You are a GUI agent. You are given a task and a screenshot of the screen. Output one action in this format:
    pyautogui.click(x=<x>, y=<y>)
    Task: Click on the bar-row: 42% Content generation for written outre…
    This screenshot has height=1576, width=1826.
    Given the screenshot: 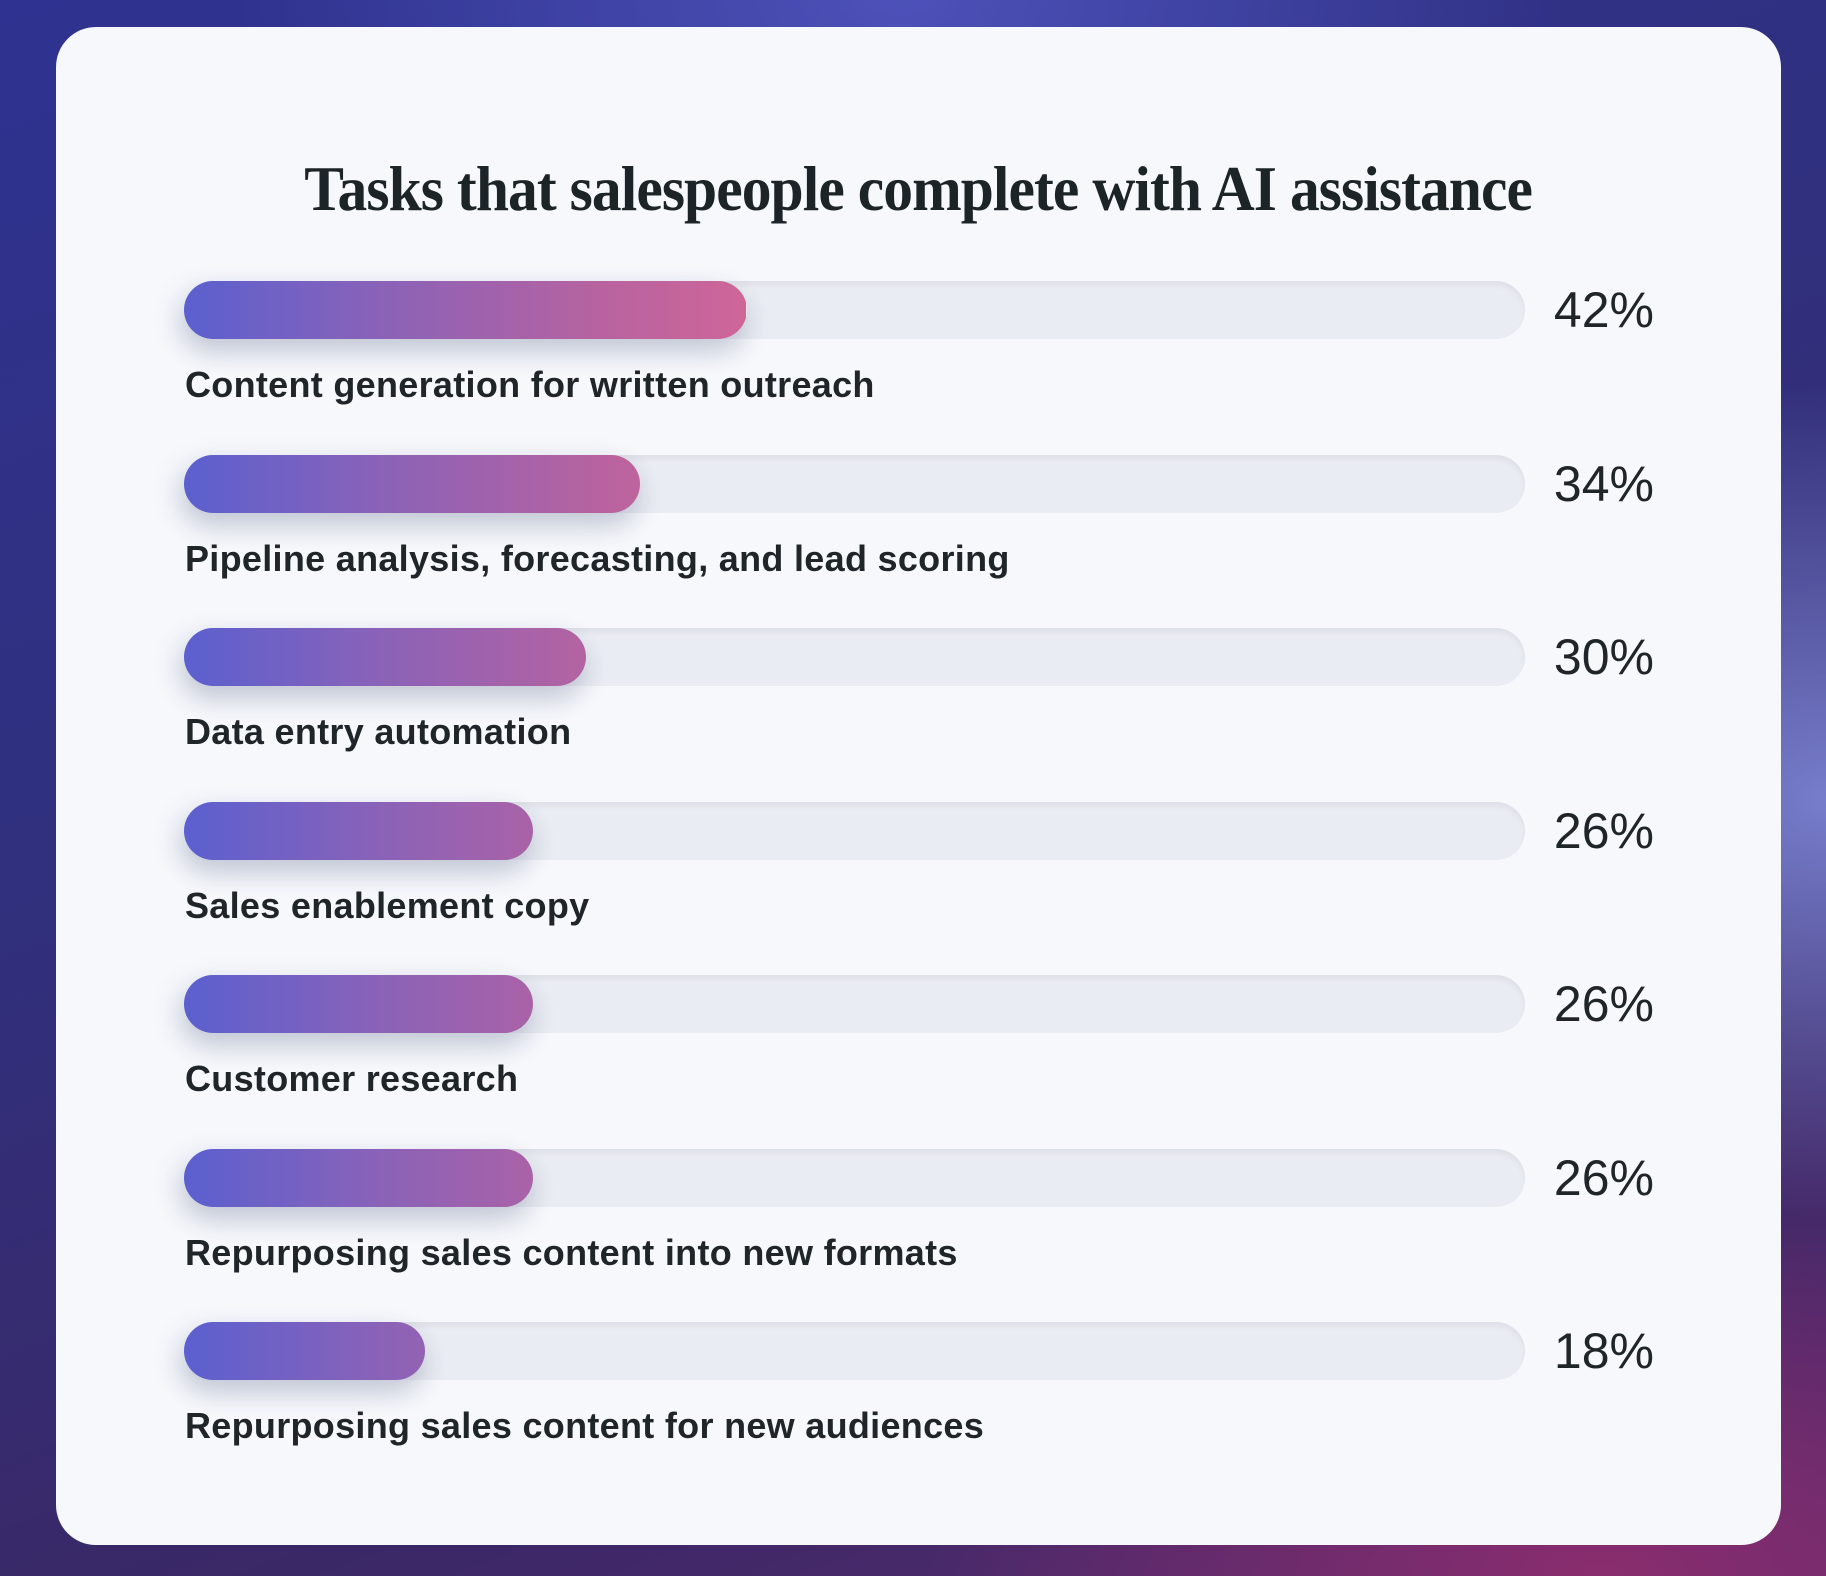 What is the action you would take?
    pyautogui.click(x=919, y=356)
    